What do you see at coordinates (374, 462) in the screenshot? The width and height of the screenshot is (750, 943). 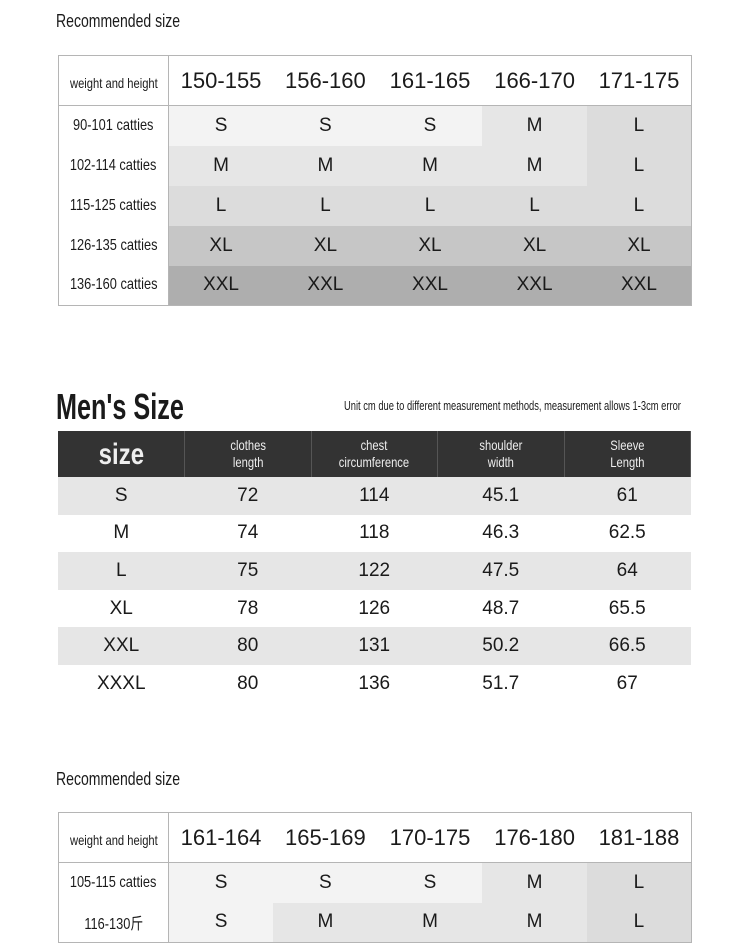 I see `header-line: circumference` at bounding box center [374, 462].